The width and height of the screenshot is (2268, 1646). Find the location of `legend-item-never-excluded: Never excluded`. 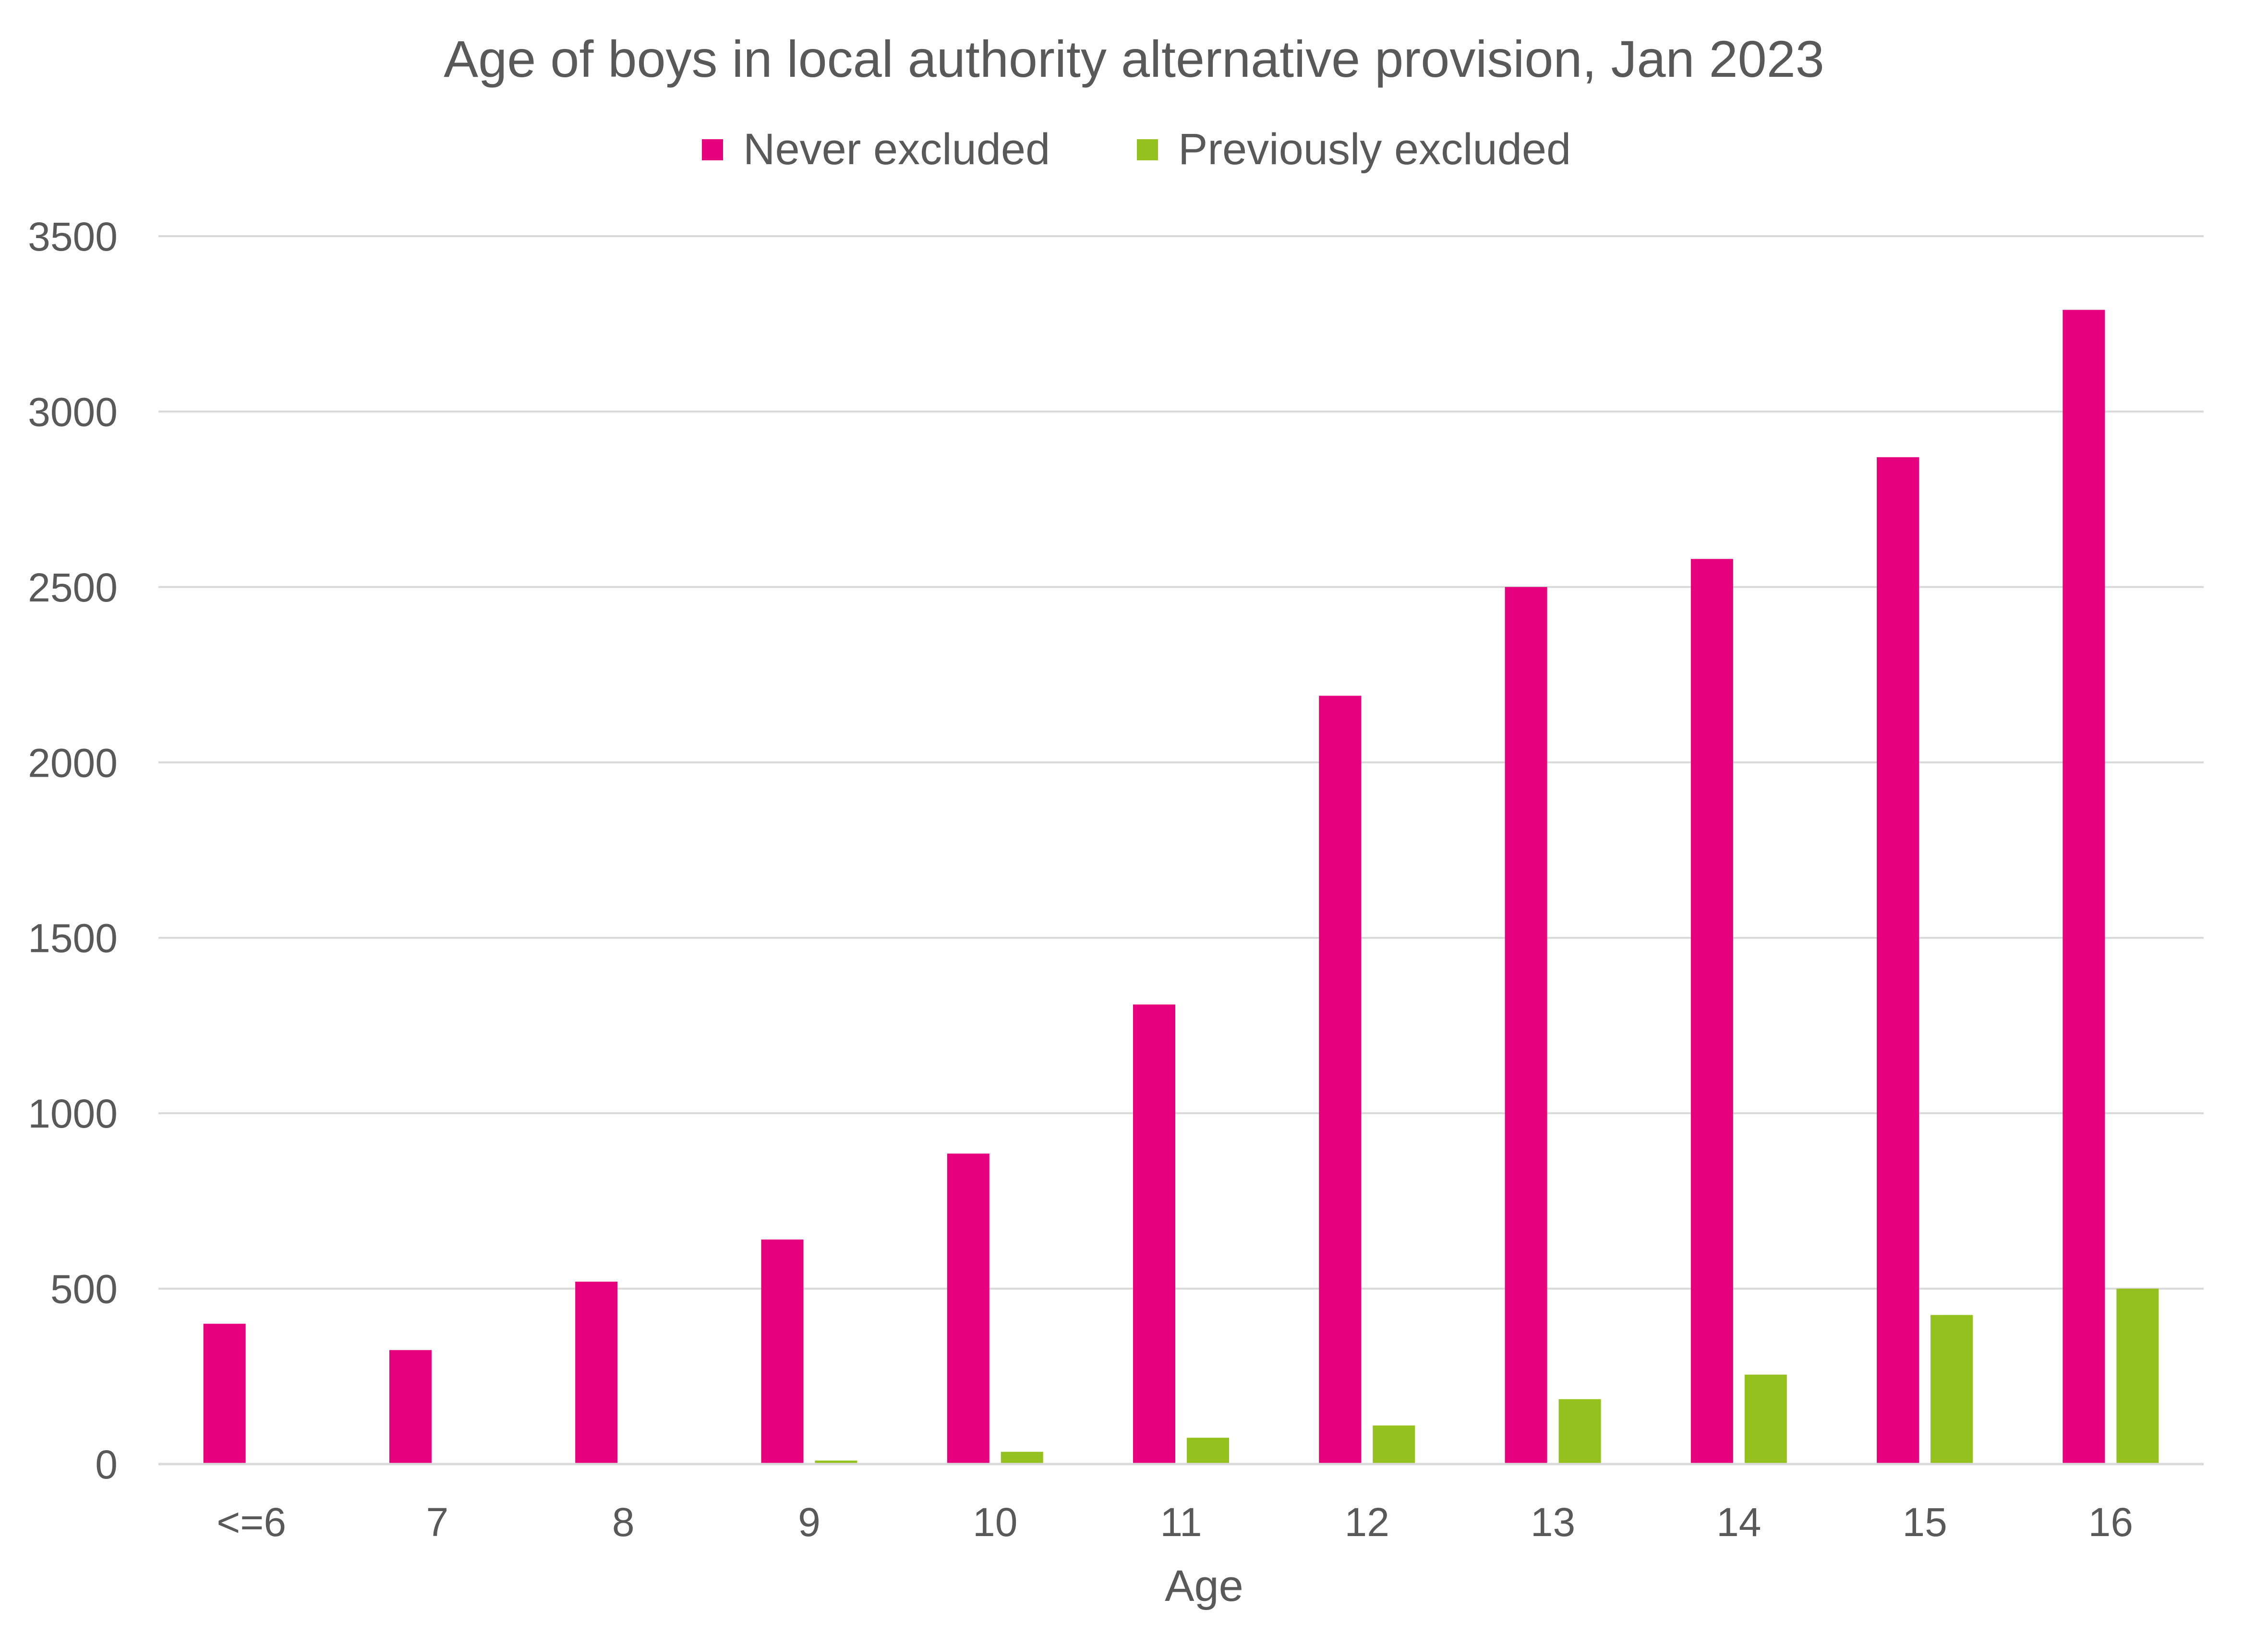

legend-item-never-excluded: Never excluded is located at coordinates (876, 149).